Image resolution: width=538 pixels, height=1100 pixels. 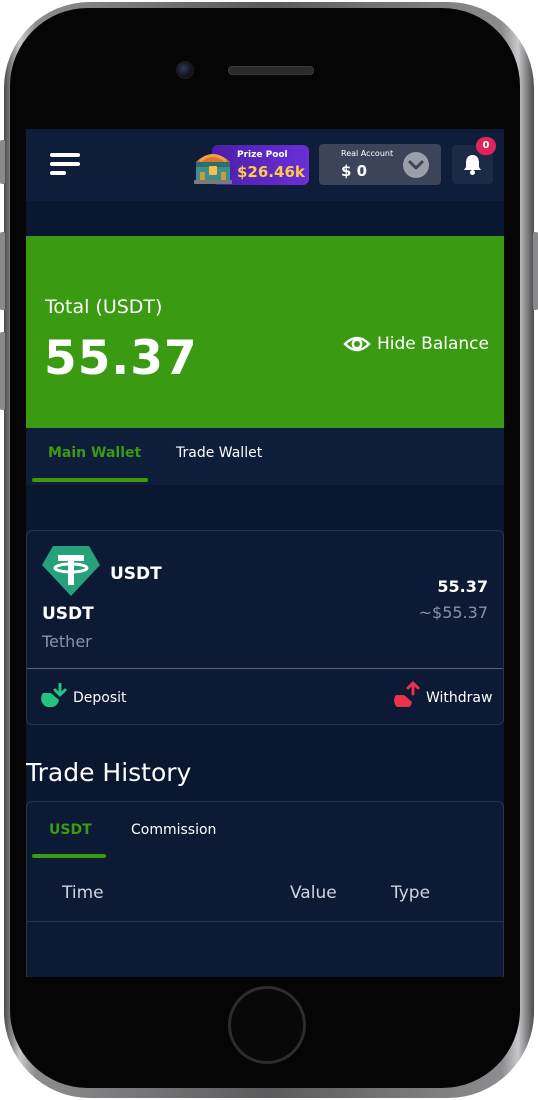 I want to click on deposit-arrow-icon, so click(x=54, y=695).